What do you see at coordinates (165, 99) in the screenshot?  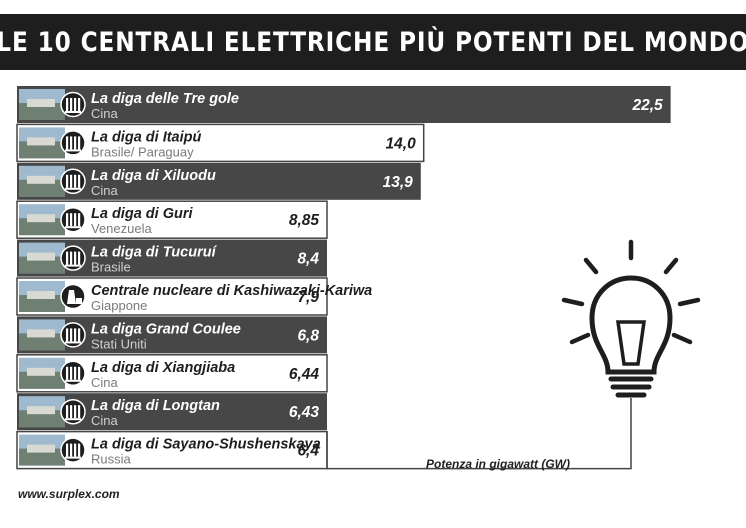 I see `plant-name: La diga delle Tre gole` at bounding box center [165, 99].